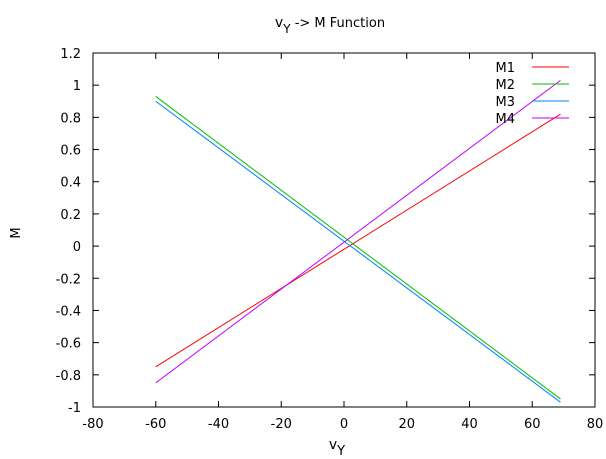  Describe the element at coordinates (70, 215) in the screenshot. I see `y-tick-label: 0.2` at that location.